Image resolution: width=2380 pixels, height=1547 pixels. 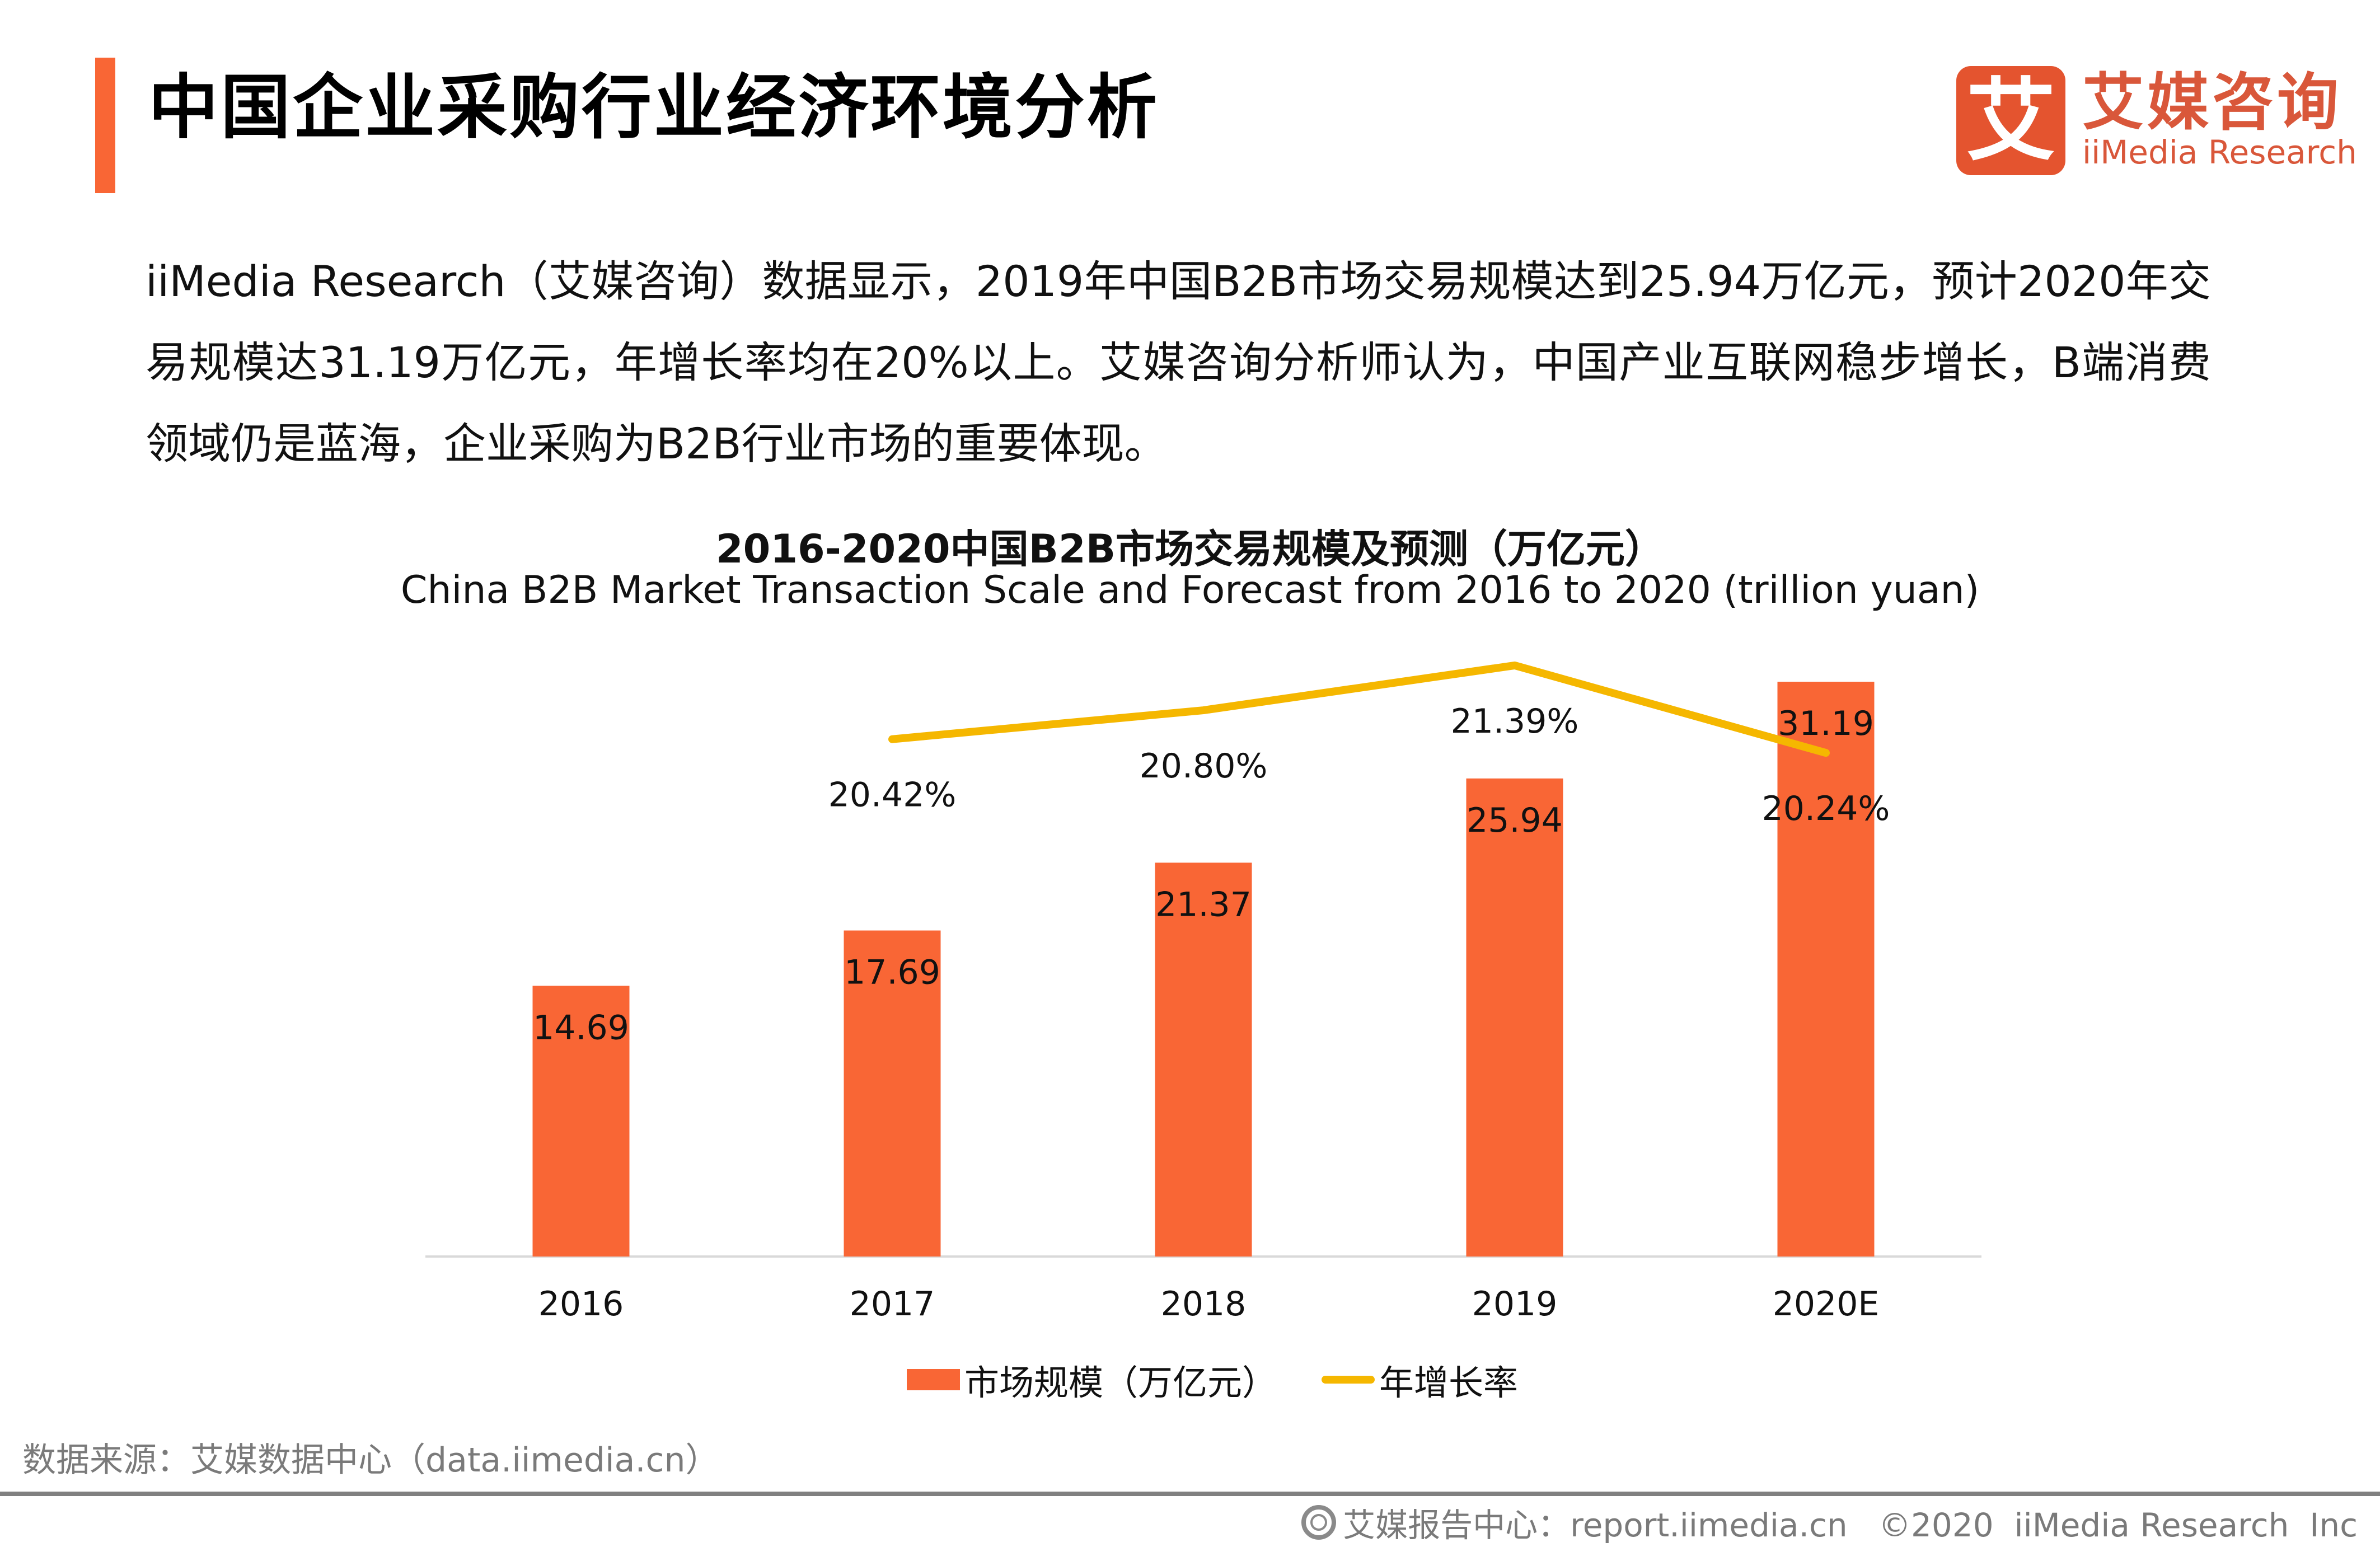 What do you see at coordinates (1204, 1305) in the screenshot?
I see `x-tick-label: 2018` at bounding box center [1204, 1305].